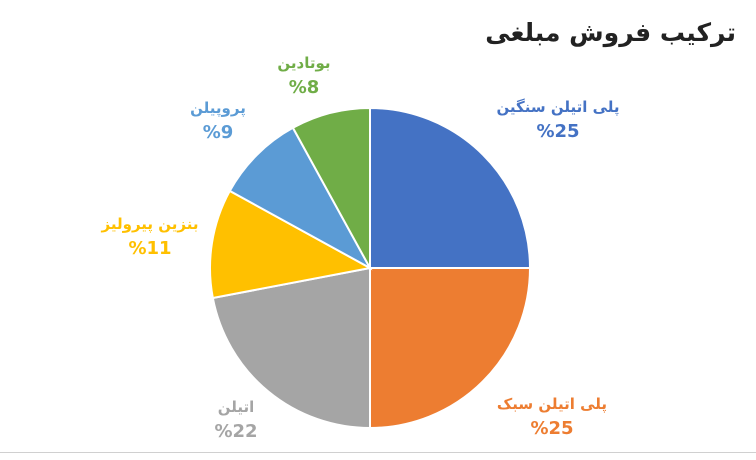 The height and width of the screenshot is (460, 756). I want to click on slice-value-label-5: %9, so click(218, 132).